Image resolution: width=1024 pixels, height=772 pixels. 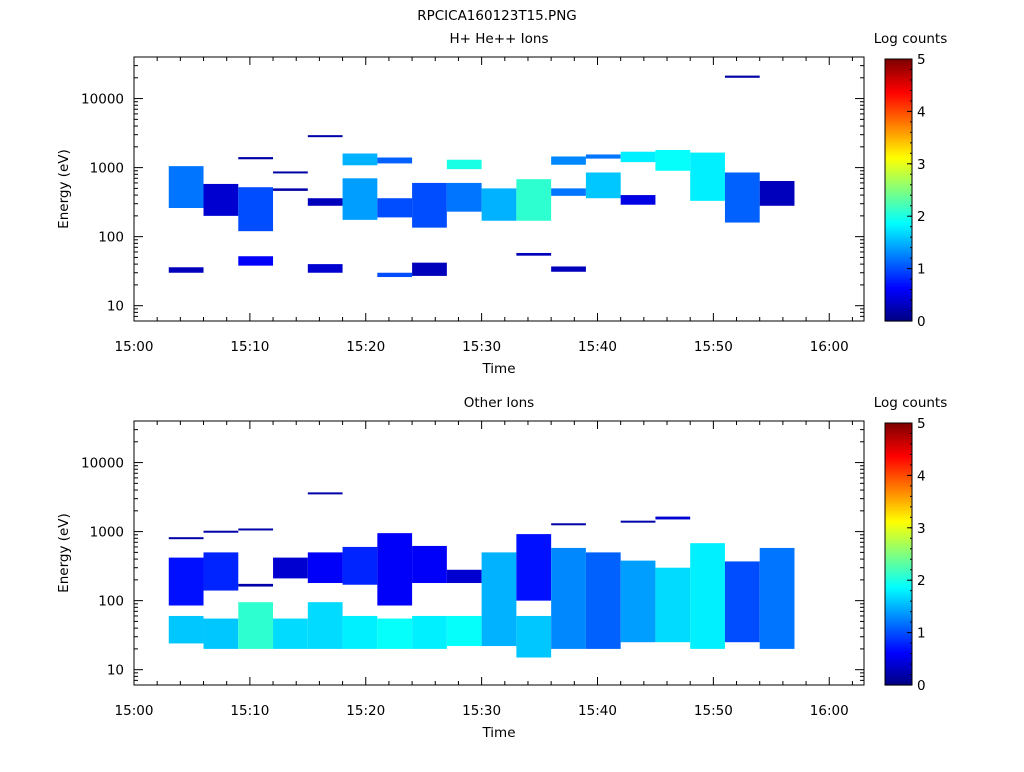 What do you see at coordinates (911, 39) in the screenshot?
I see `colorbar-label: Log counts` at bounding box center [911, 39].